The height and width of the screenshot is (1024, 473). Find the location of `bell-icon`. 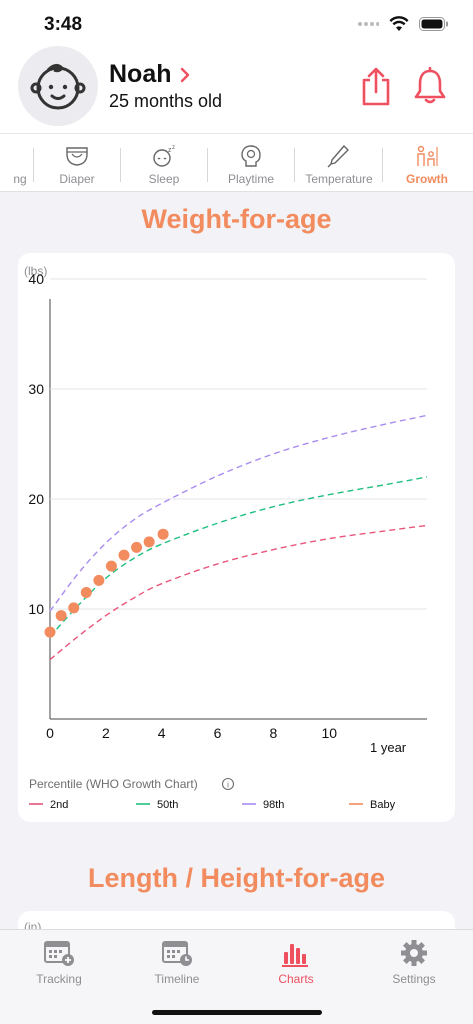

bell-icon is located at coordinates (430, 85).